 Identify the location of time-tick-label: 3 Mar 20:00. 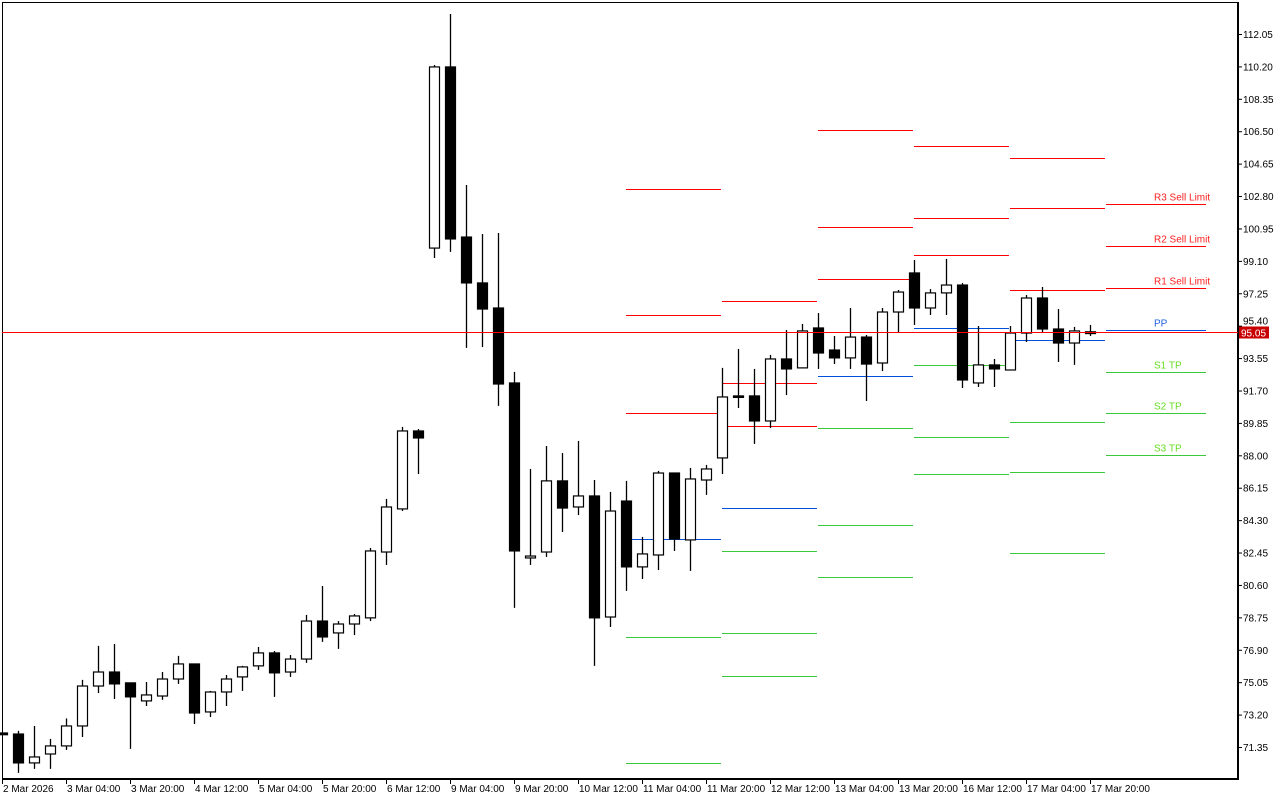
(158, 789).